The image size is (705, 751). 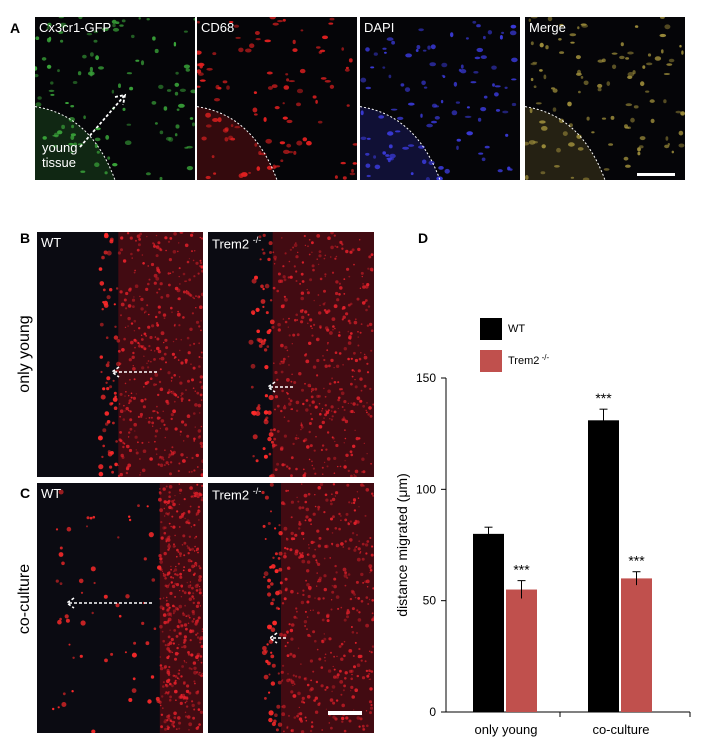 I want to click on legend-label: Trem2 -/-, so click(x=528, y=360).